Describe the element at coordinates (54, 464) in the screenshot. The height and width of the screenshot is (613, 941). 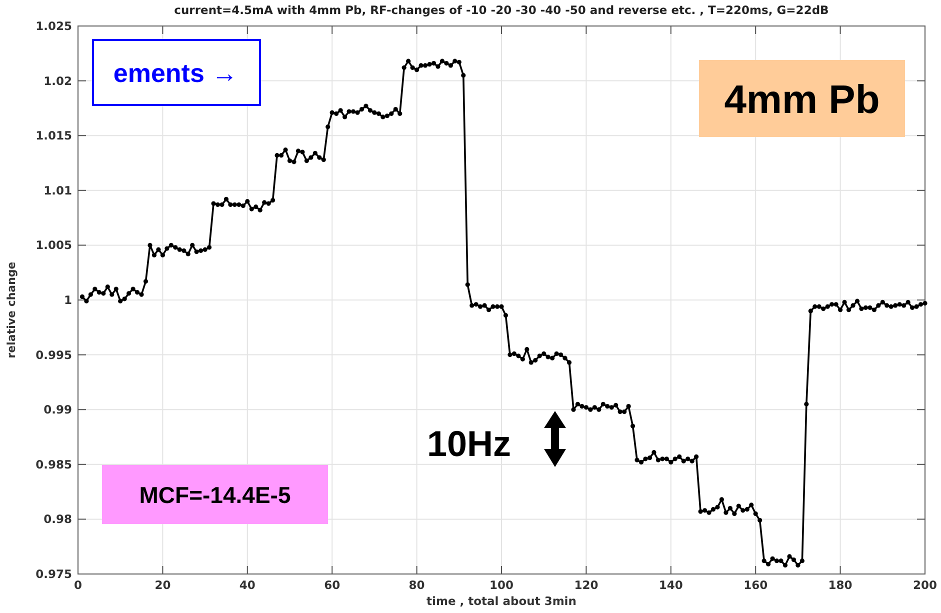
I see `y-tick-label: 0.985` at that location.